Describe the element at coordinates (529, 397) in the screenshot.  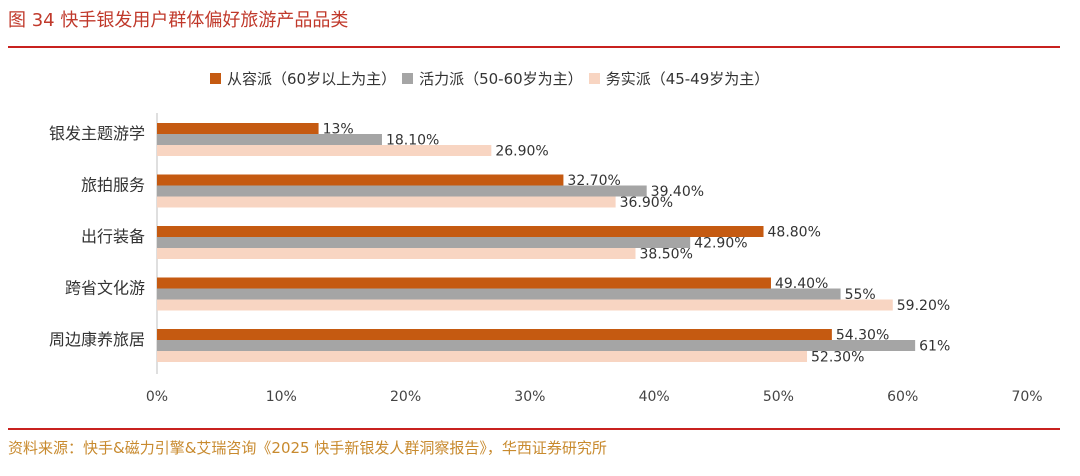
I see `x-tick-label: 30%` at that location.